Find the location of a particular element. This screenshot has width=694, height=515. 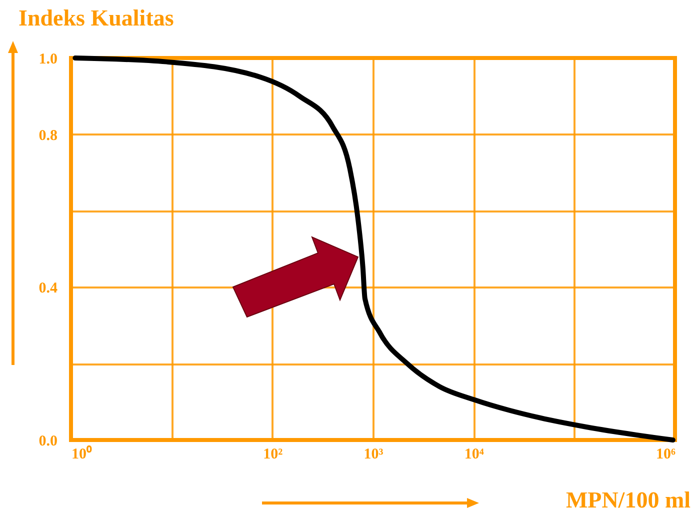

y-tick-label: 0.4 is located at coordinates (48, 288).